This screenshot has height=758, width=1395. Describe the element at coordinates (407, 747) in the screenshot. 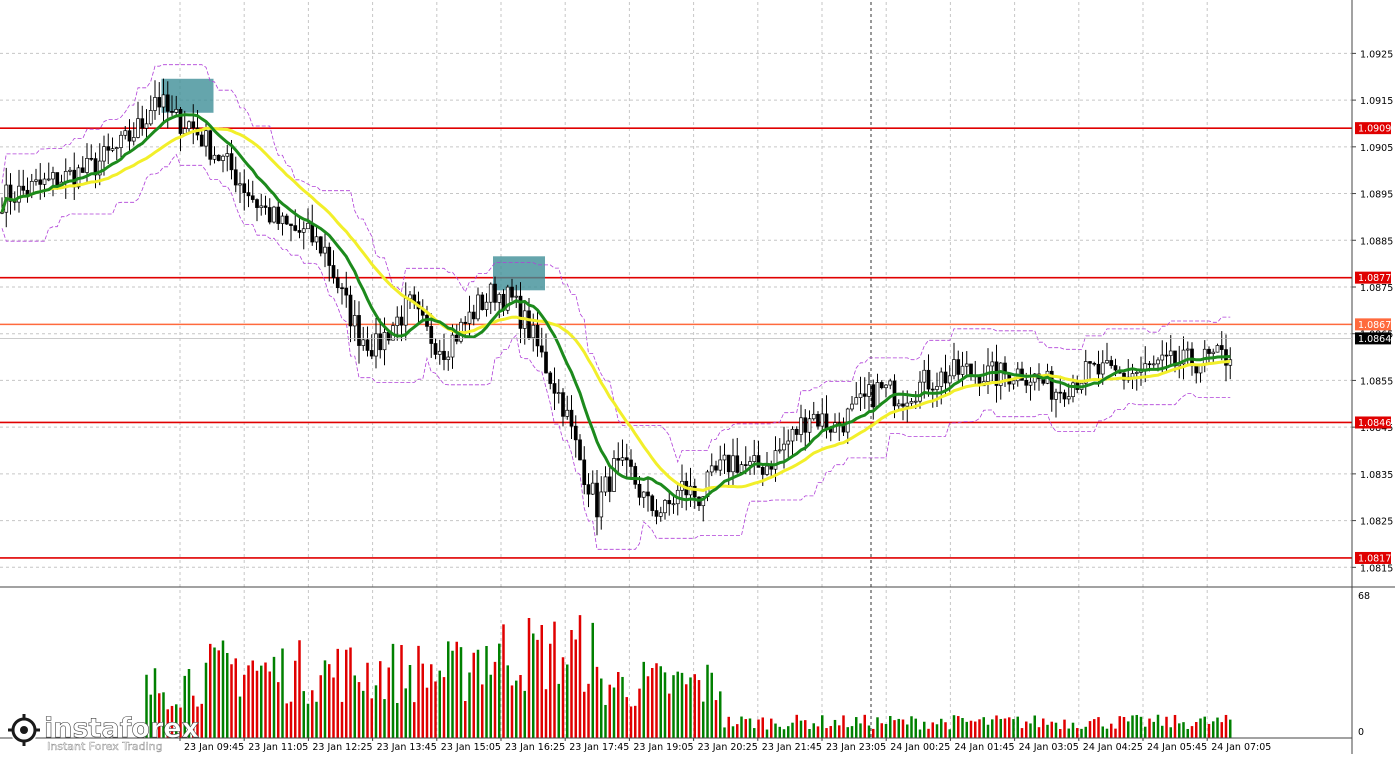

I see `time-tick-label: 23 Jan 13:45` at that location.